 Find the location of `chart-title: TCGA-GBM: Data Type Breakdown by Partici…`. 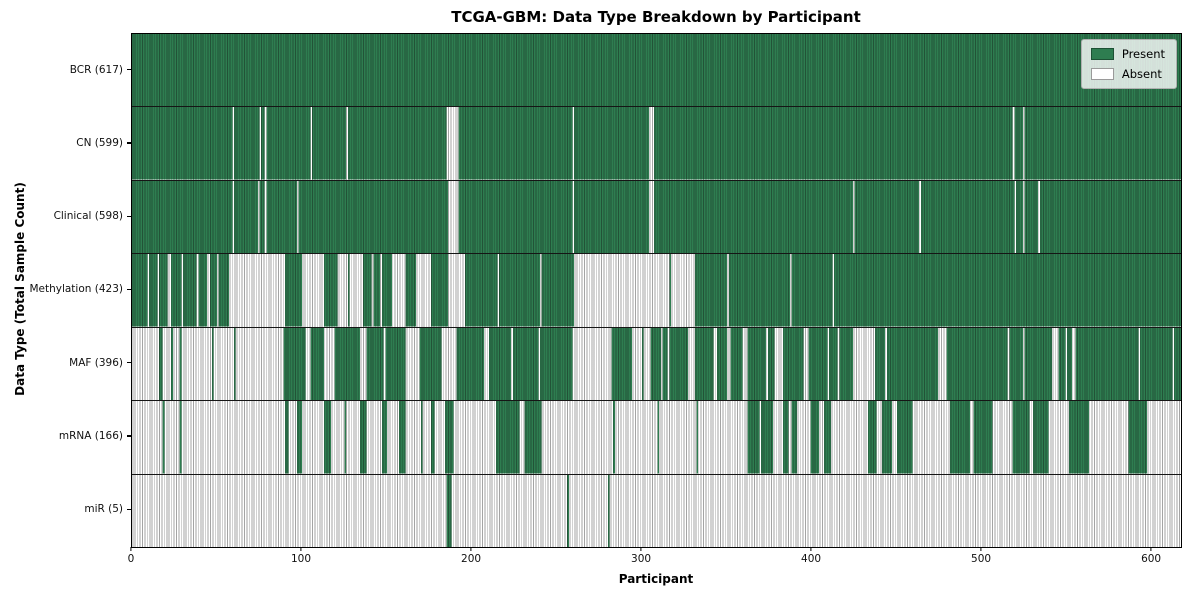

chart-title: TCGA-GBM: Data Type Breakdown by Partici… is located at coordinates (656, 17).